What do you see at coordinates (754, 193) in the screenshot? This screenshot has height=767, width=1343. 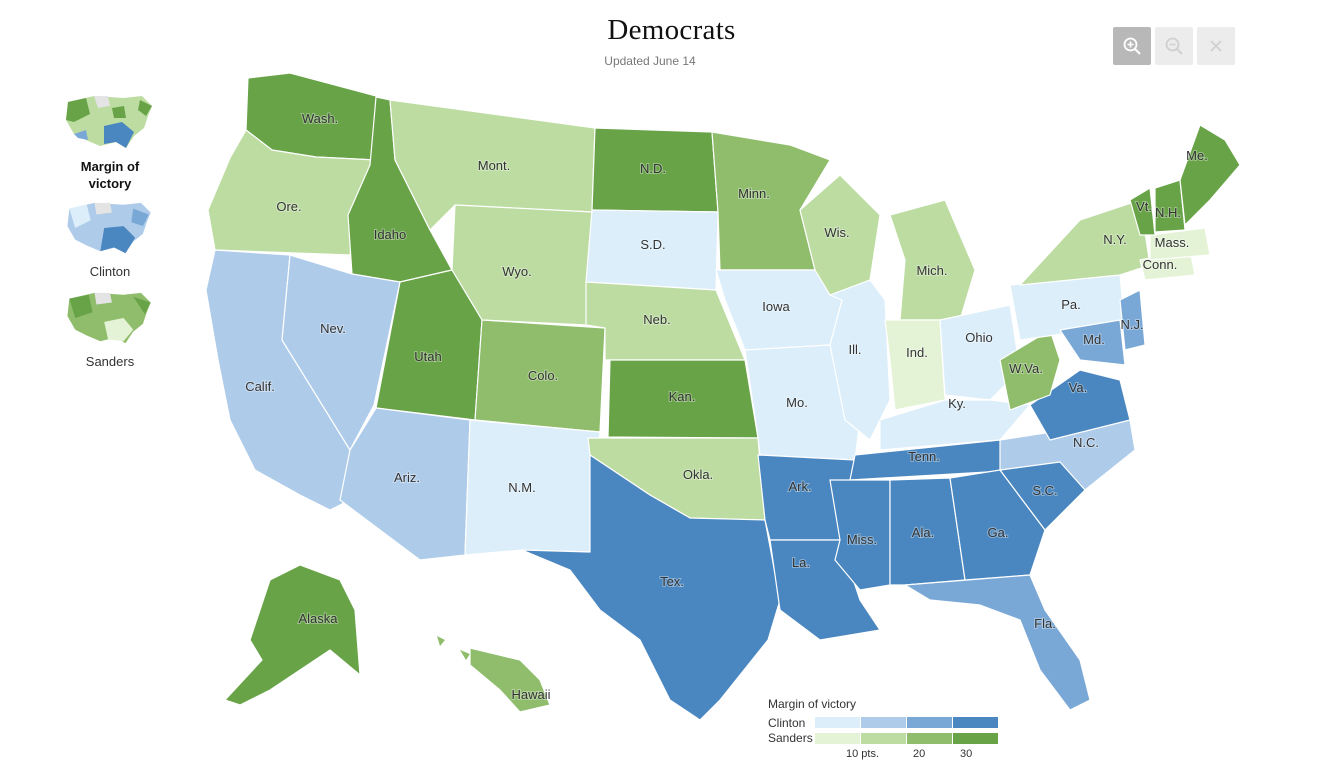 I see `state-label: Minn.` at bounding box center [754, 193].